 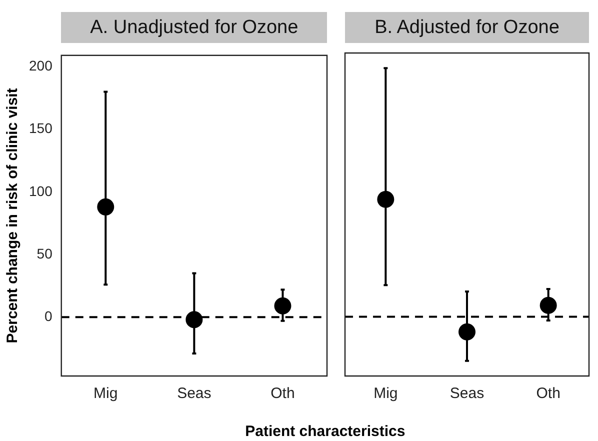 I want to click on chart-title: A. Unadjusted for Ozone, so click(x=194, y=27).